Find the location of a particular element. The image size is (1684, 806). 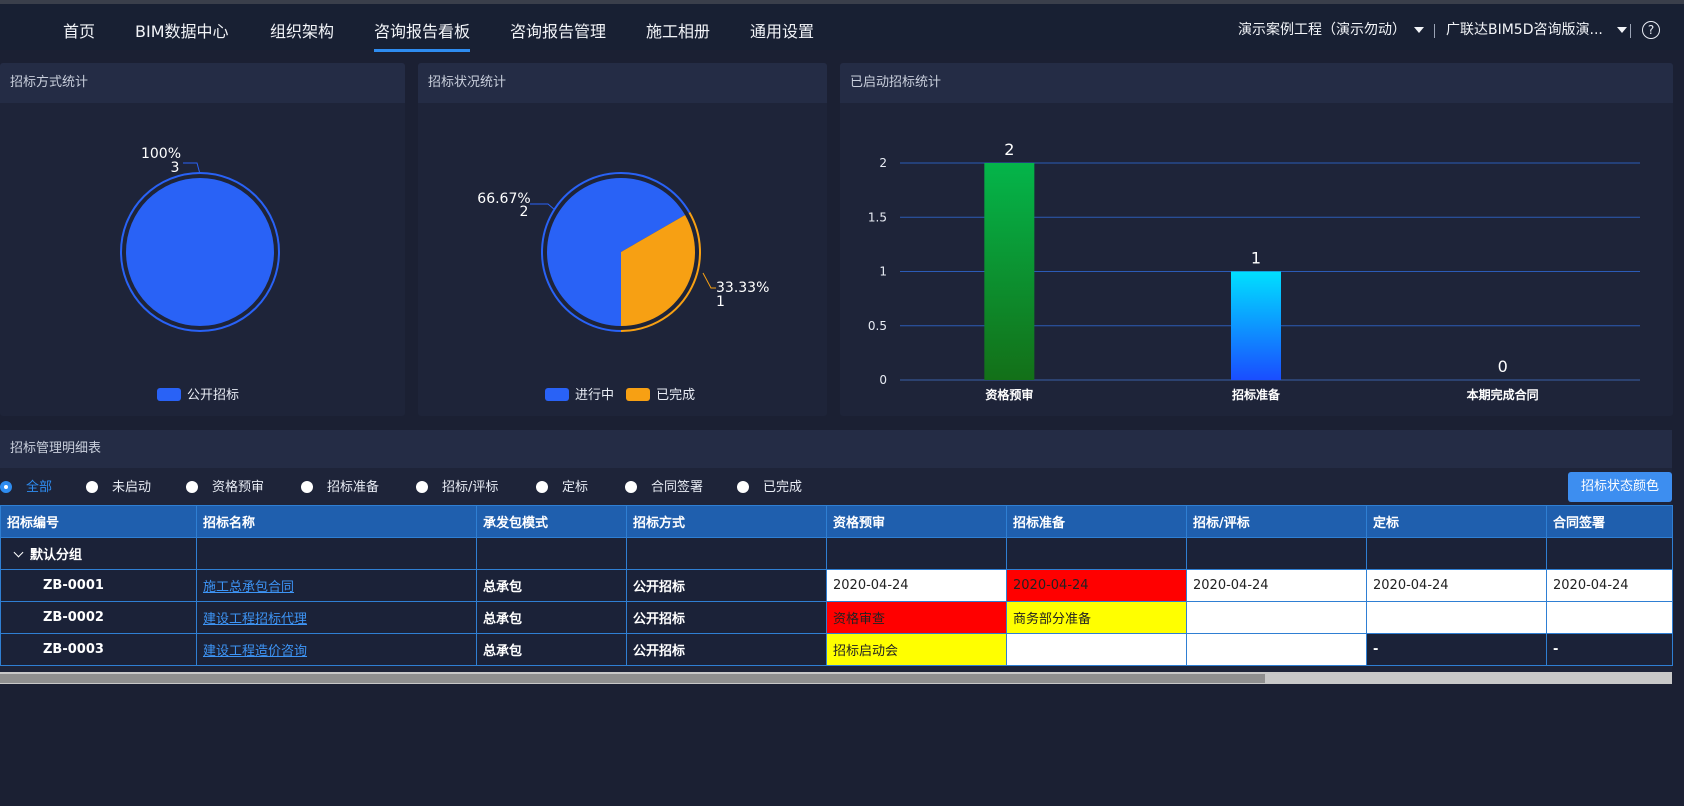

pie-ring-in-progress is located at coordinates (616, 252).